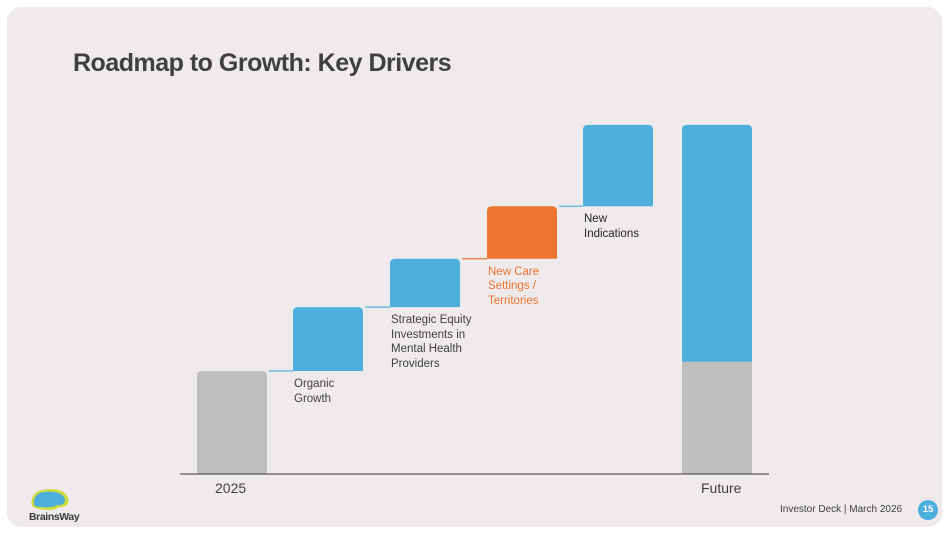 The image size is (949, 534). I want to click on step-label-3: New Care Settings / Territories, so click(514, 286).